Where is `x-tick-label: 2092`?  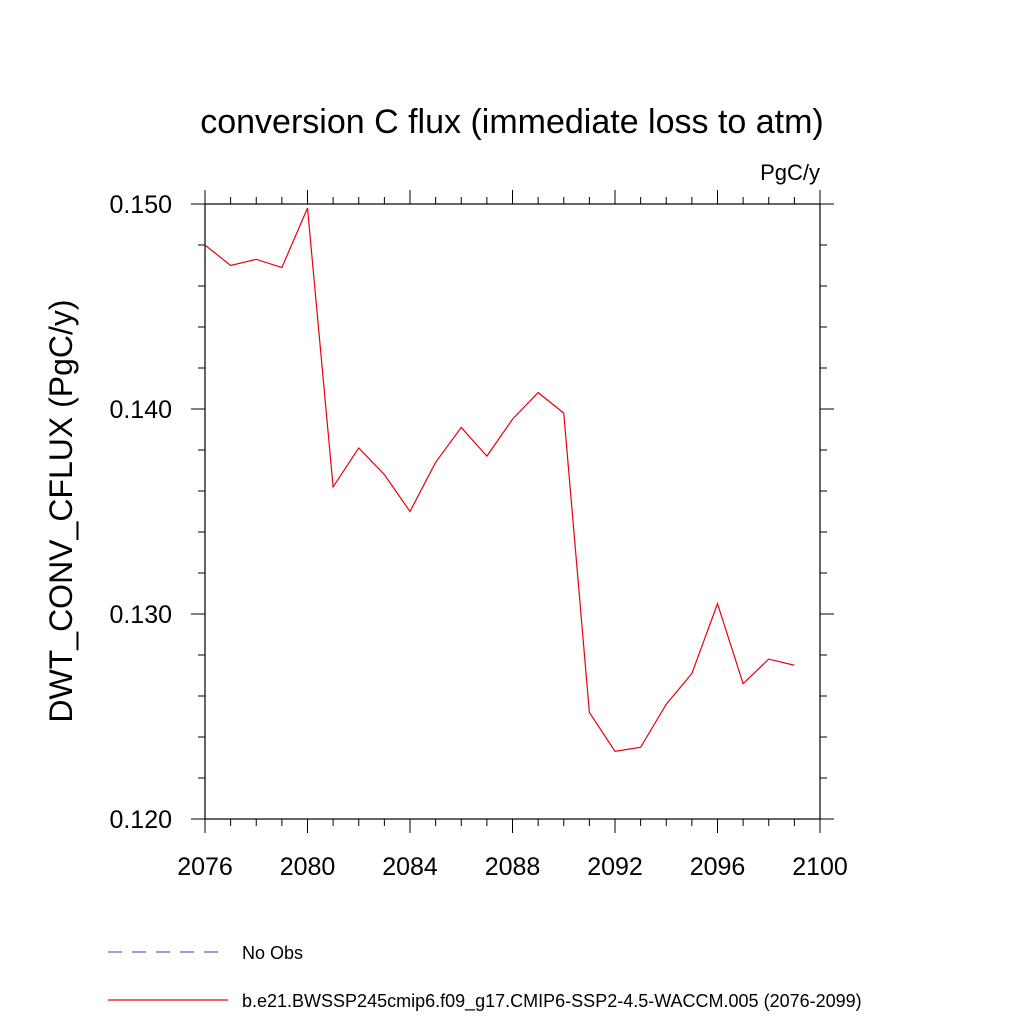
x-tick-label: 2092 is located at coordinates (615, 867).